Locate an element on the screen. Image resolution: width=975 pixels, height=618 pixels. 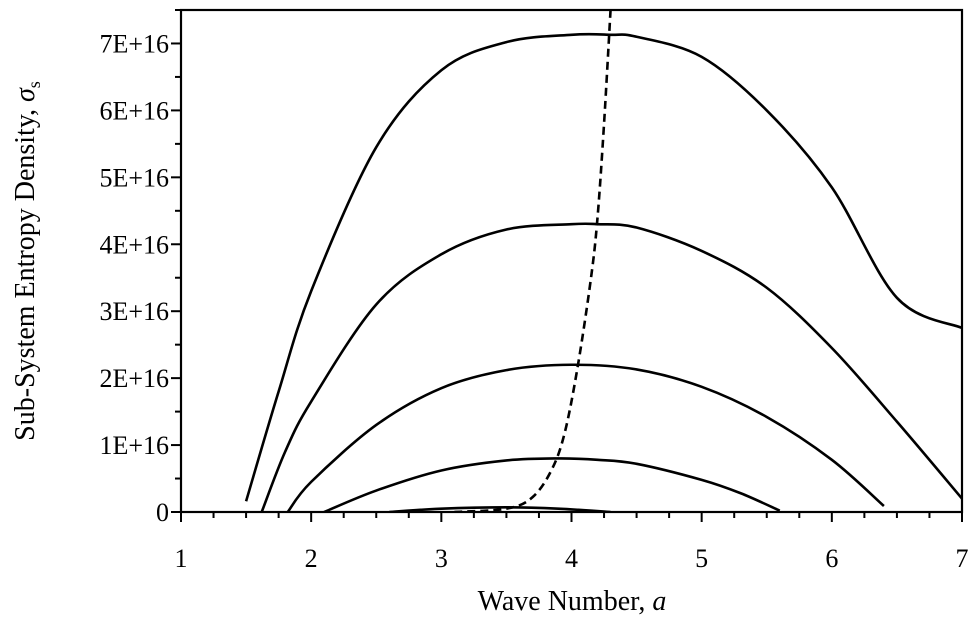
x-tick-label: 4 is located at coordinates (571, 558).